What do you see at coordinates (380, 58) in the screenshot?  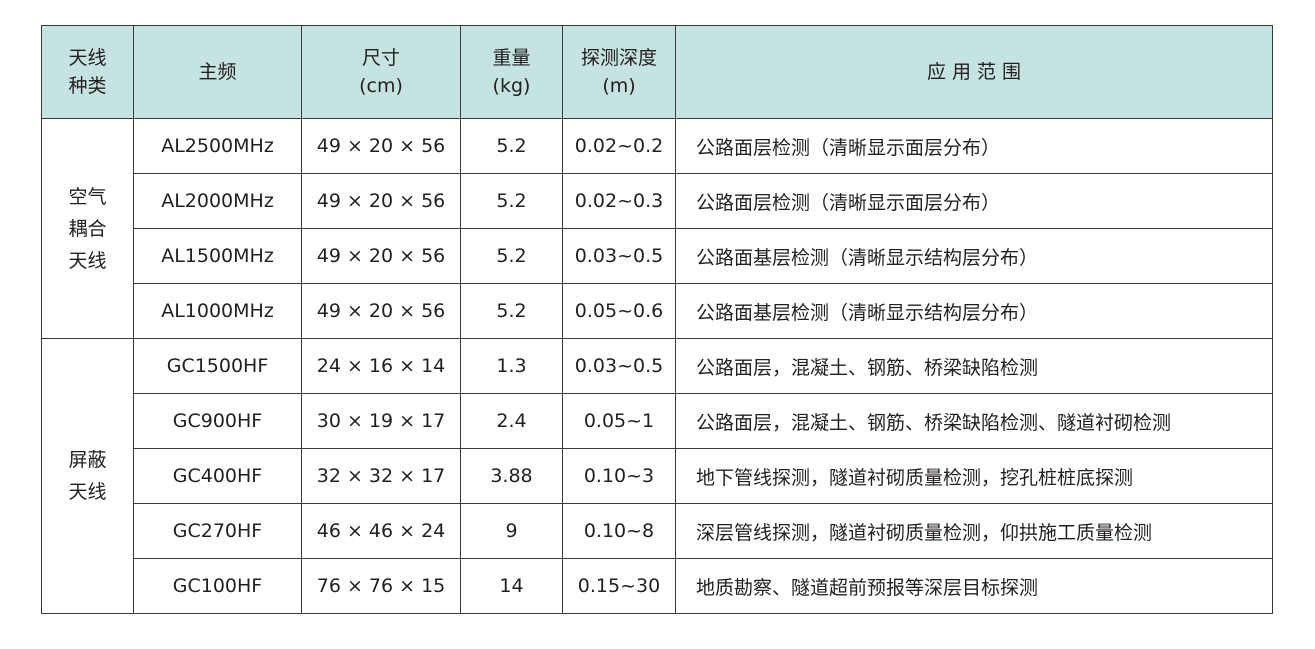 I see `header-line: 尺寸` at bounding box center [380, 58].